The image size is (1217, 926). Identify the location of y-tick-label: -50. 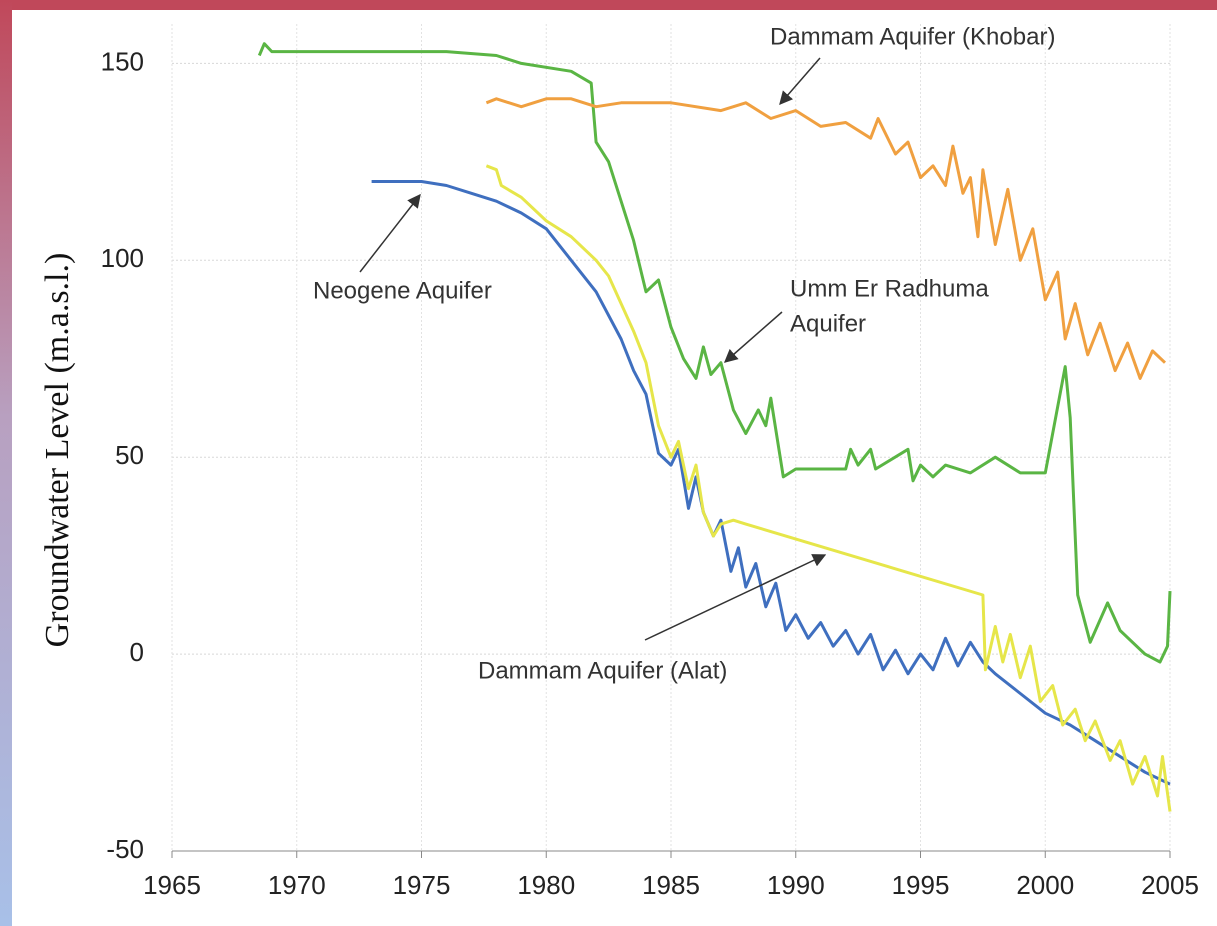
(125, 849).